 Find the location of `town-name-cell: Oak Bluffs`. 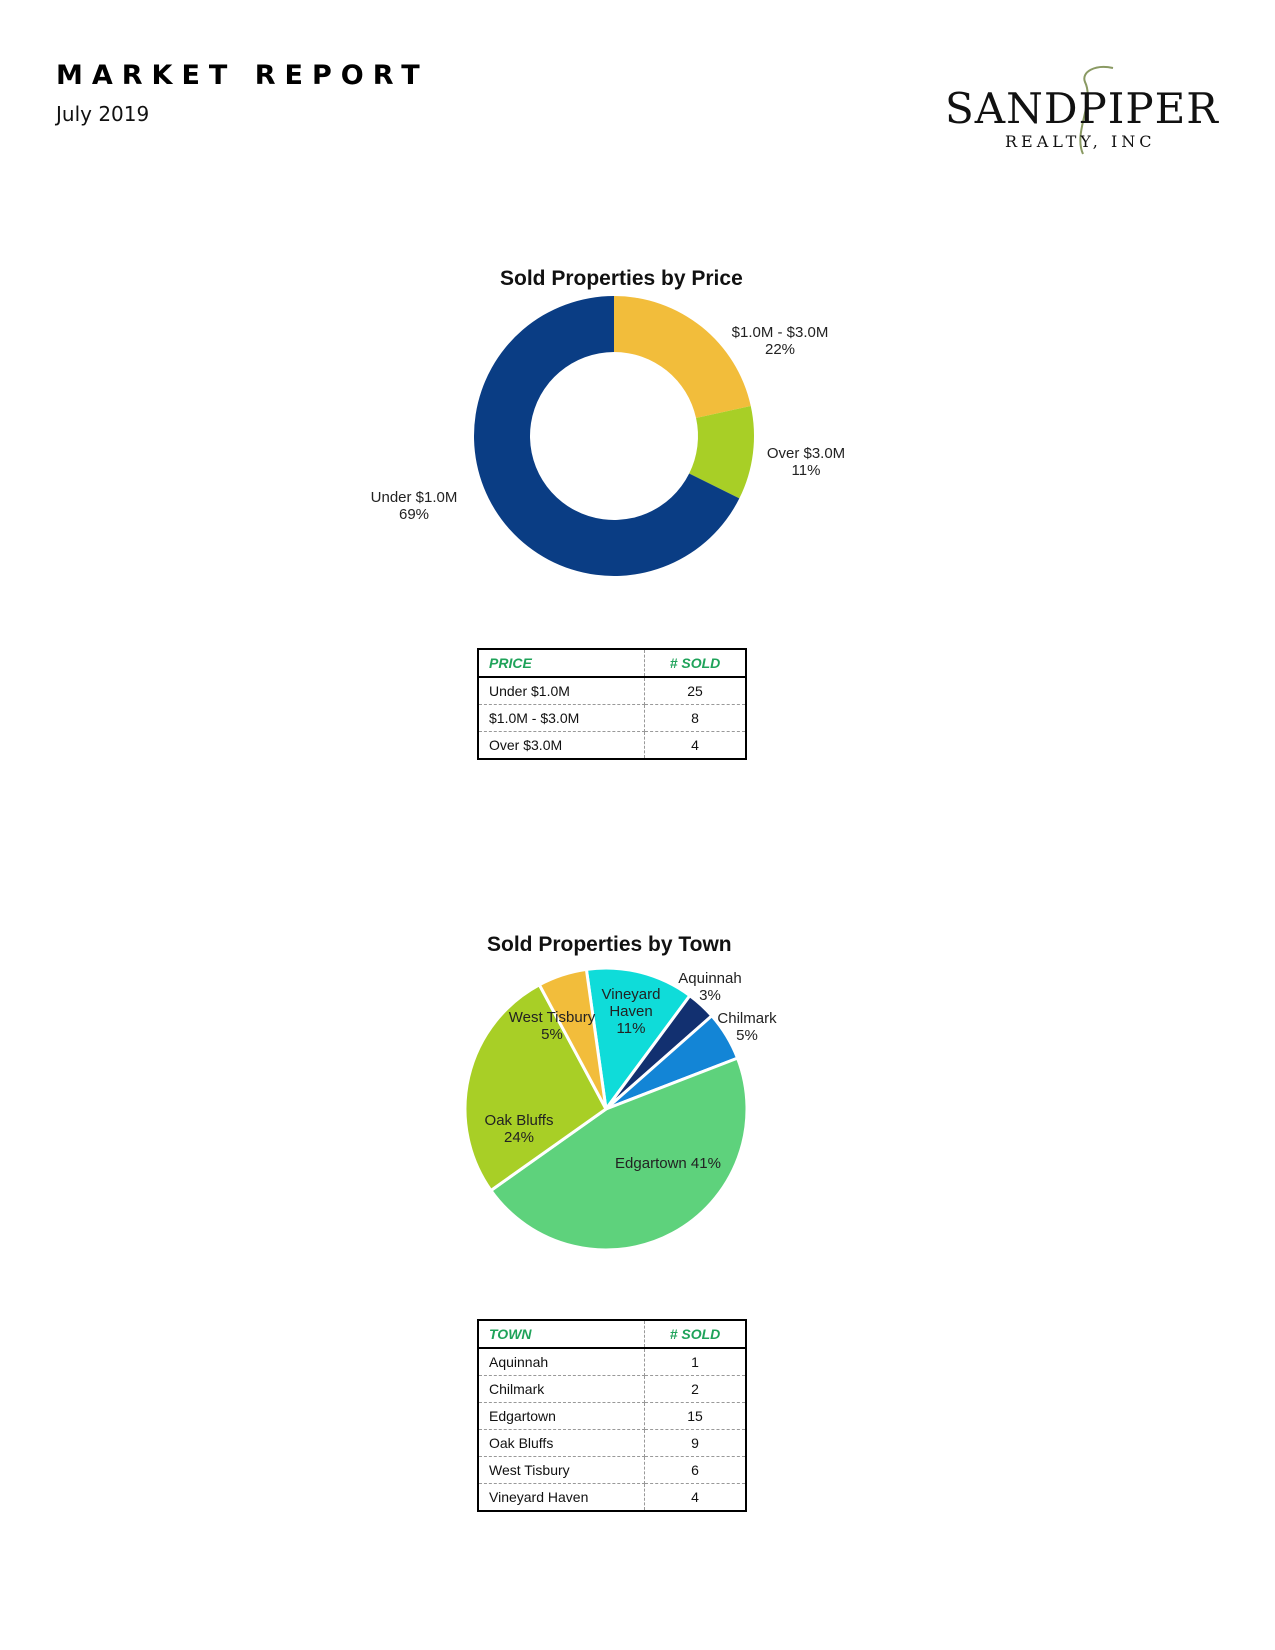

town-name-cell: Oak Bluffs is located at coordinates (561, 1443).